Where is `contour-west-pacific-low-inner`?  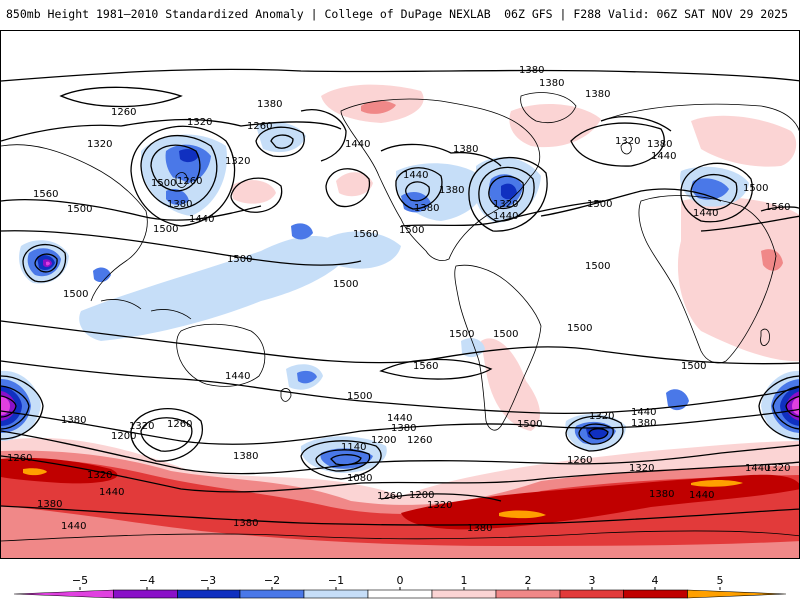 contour-west-pacific-low-inner is located at coordinates (46, 263).